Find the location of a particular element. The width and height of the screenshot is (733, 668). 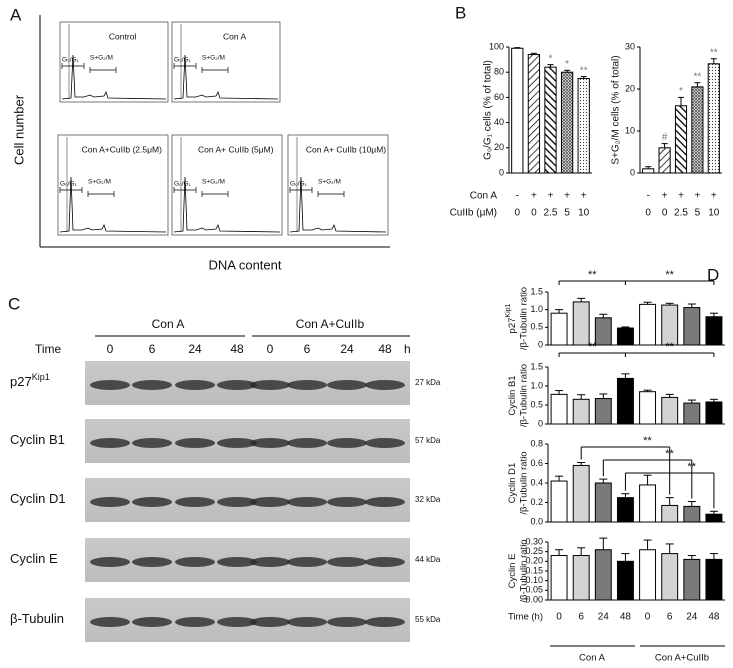

histogram-trace is located at coordinates (338, 204).